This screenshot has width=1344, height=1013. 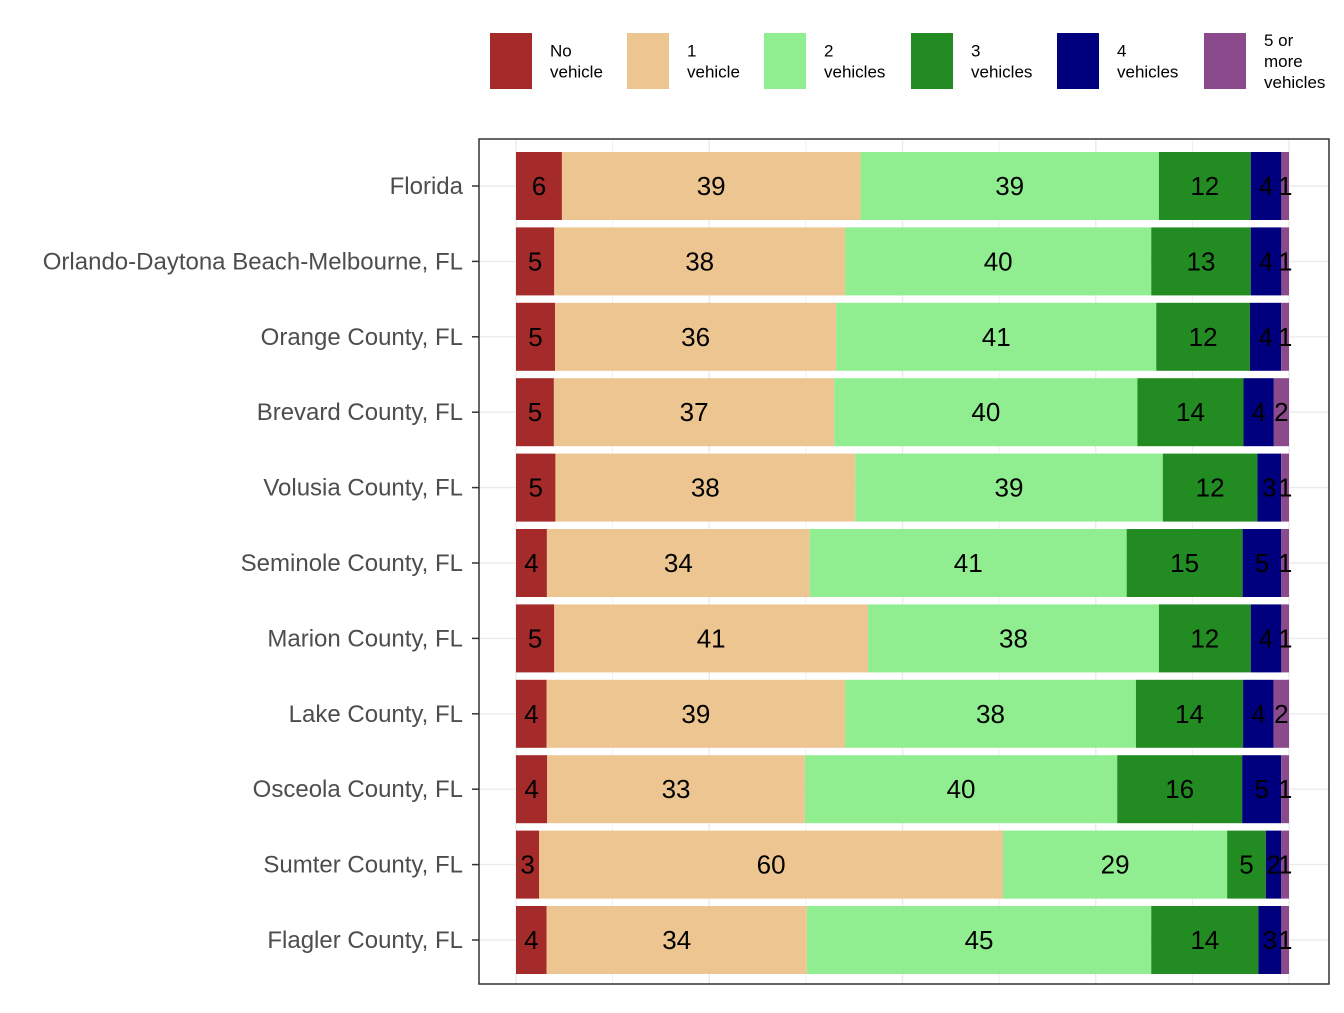 What do you see at coordinates (1001, 62) in the screenshot?
I see `legend-label: 3 vehicles` at bounding box center [1001, 62].